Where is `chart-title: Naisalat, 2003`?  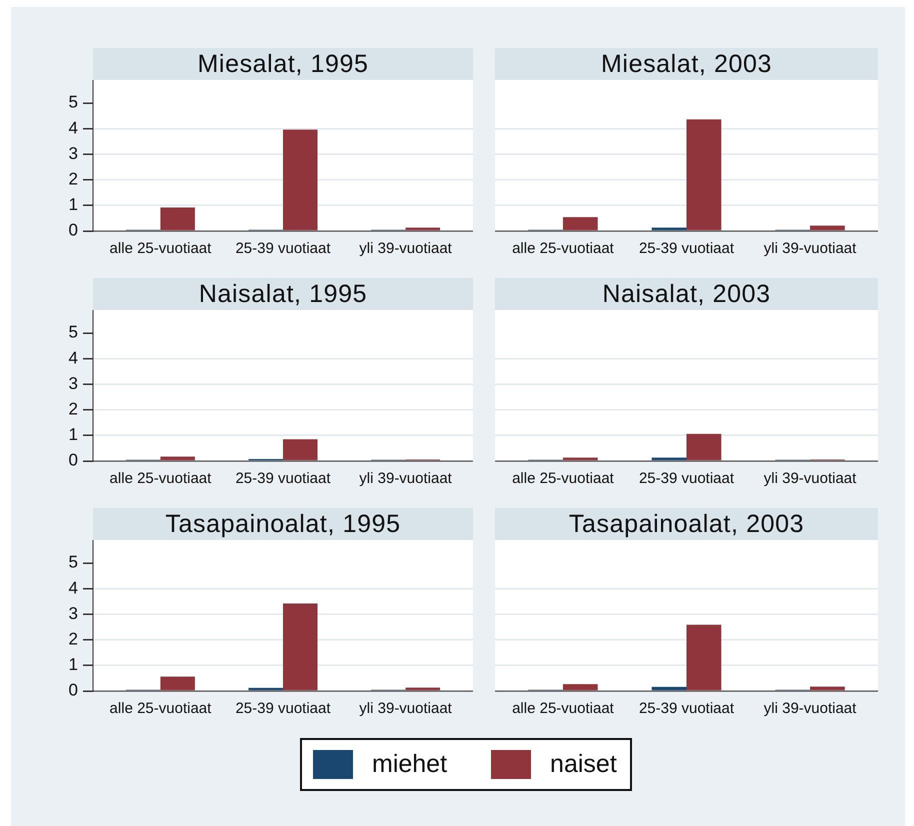 chart-title: Naisalat, 2003 is located at coordinates (686, 294).